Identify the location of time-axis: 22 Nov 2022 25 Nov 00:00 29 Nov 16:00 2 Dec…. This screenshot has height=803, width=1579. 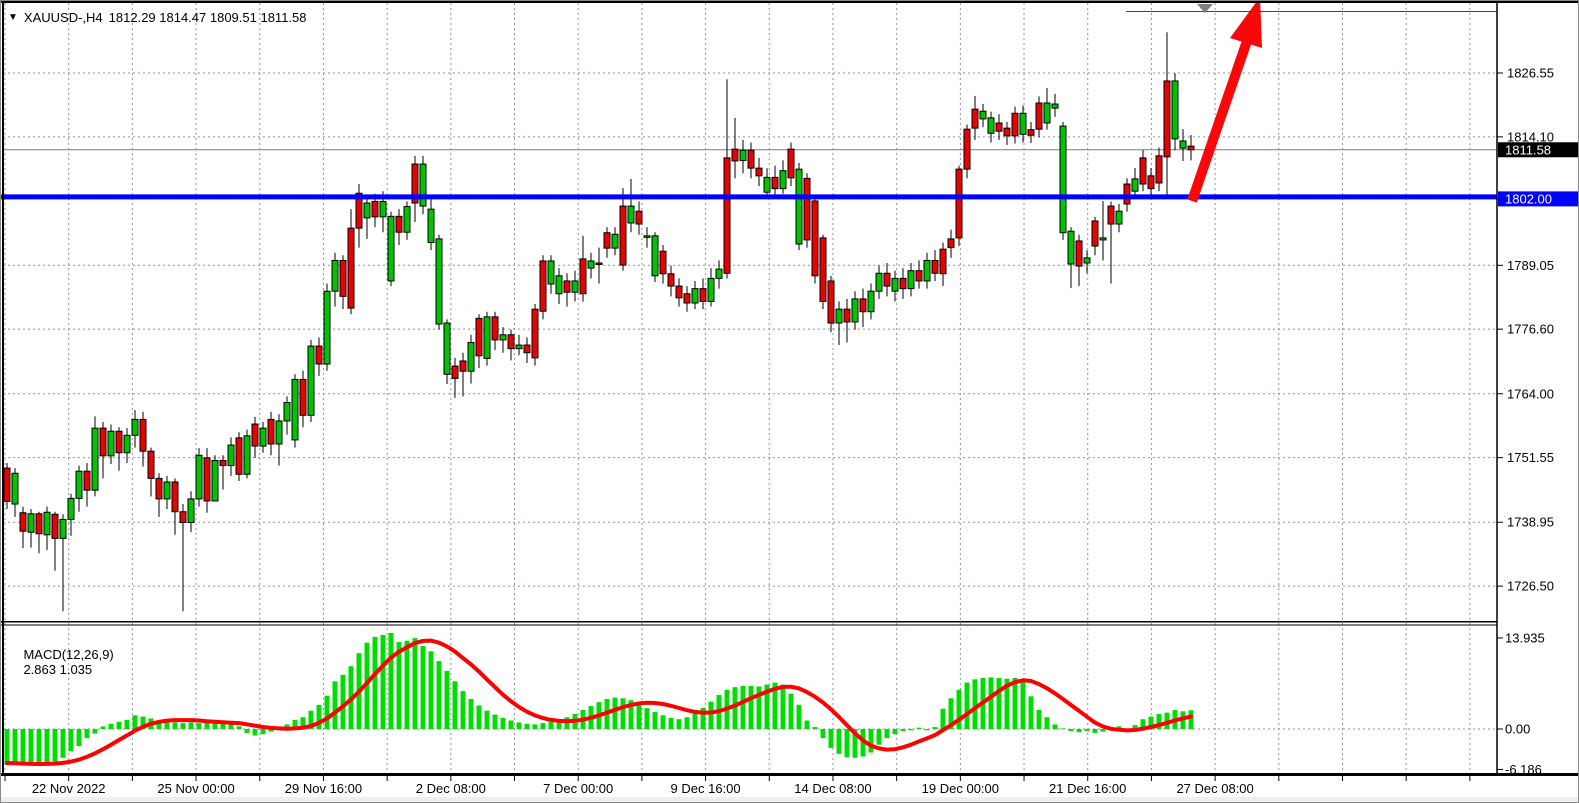
(737, 786).